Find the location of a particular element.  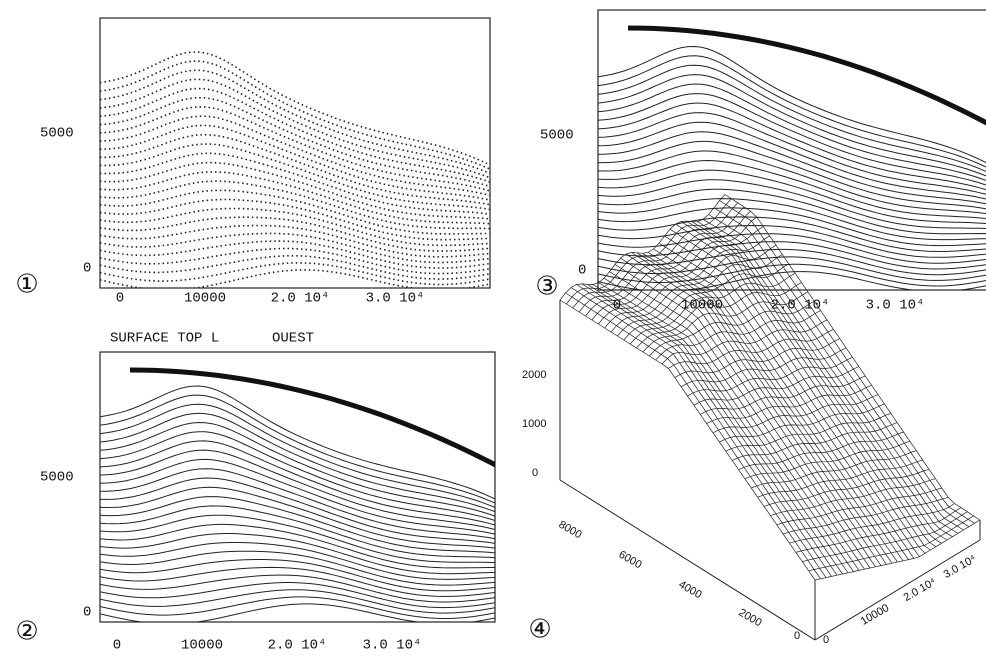

panel-title: SURFACE TOP L is located at coordinates (164, 339).